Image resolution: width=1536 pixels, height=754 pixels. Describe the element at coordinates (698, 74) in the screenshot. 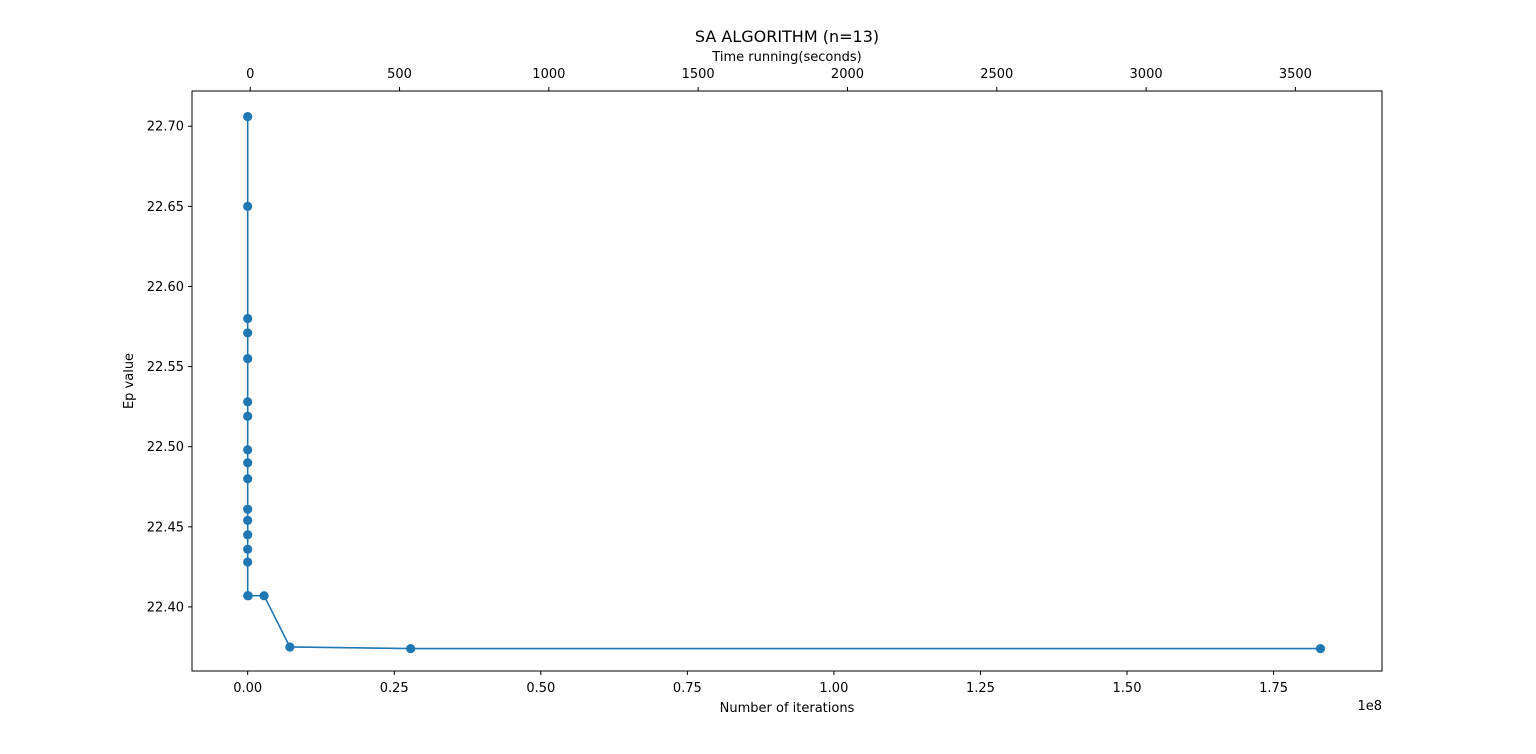

I see `x2-tick-label: 1500` at that location.